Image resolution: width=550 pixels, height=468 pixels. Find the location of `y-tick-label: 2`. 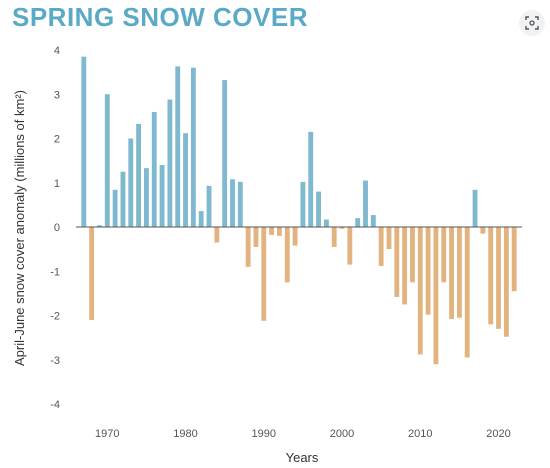

y-tick-label: 2 is located at coordinates (57, 140).